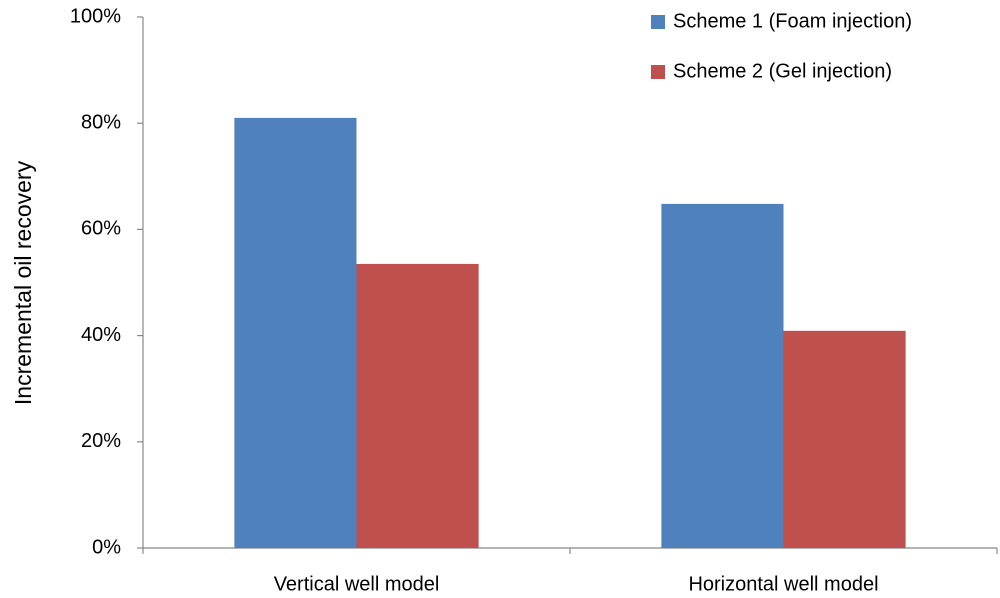 This screenshot has width=1000, height=598. I want to click on y-axis-label: Incremental oil recovery, so click(23, 282).